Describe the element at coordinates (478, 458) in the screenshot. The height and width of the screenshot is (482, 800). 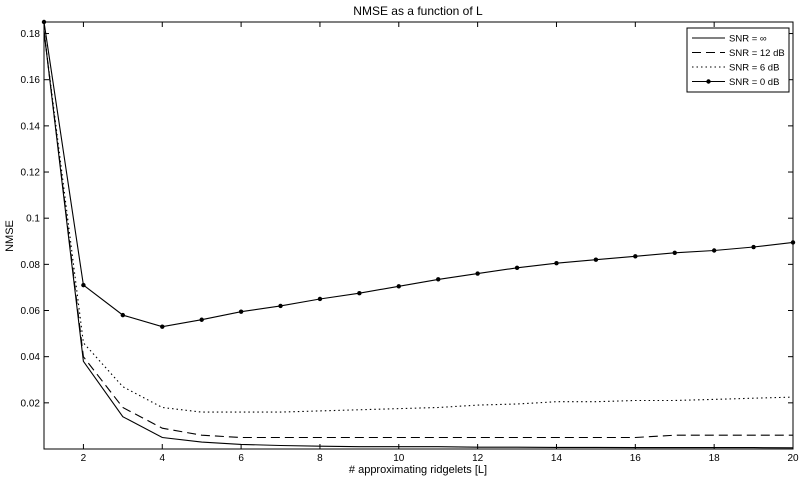
I see `x-tick-label: 12` at that location.